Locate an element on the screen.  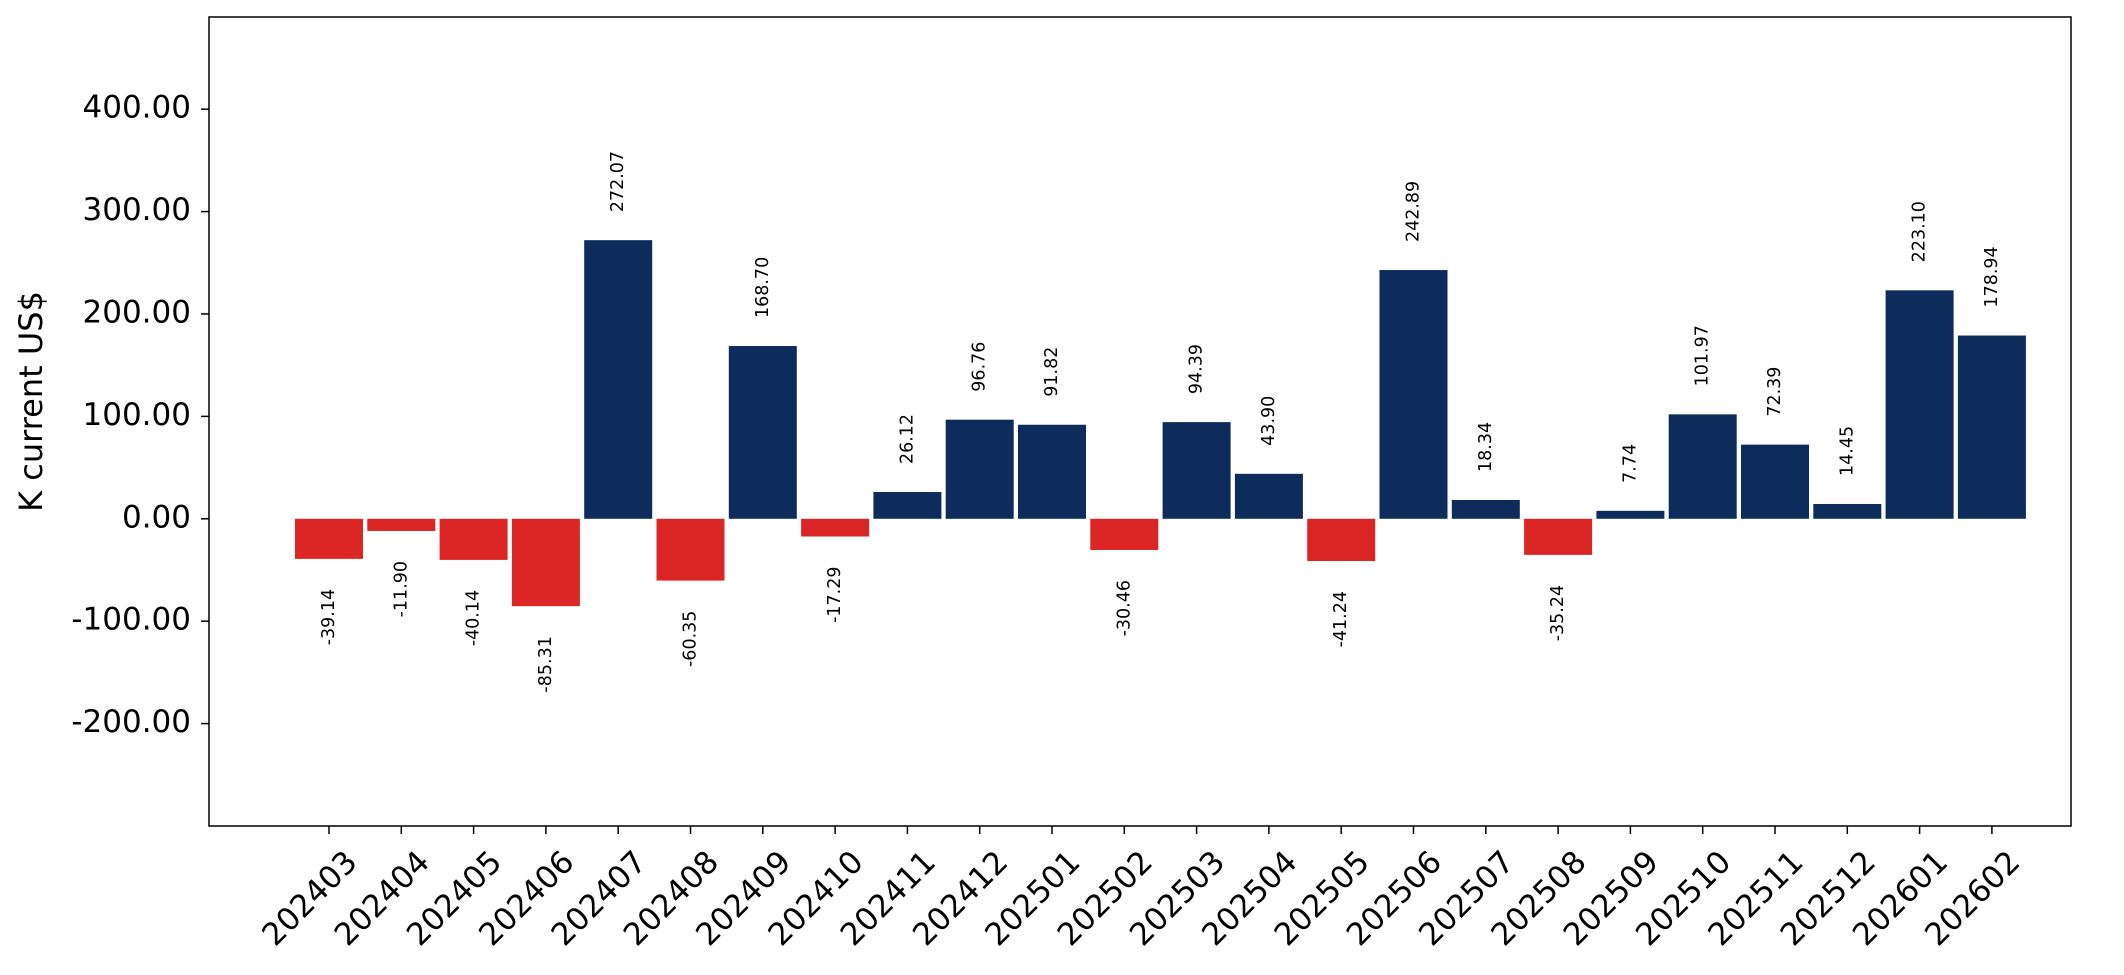
y-tick-label: 300.00 is located at coordinates (137, 210).